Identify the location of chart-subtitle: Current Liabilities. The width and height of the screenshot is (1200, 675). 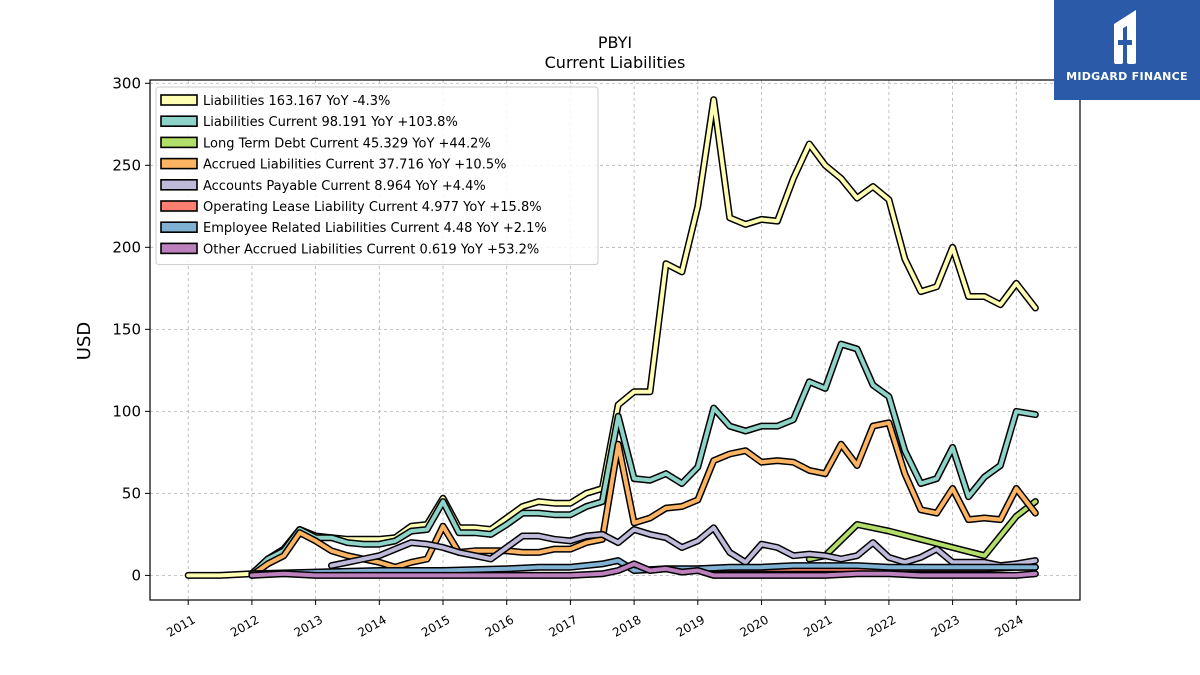
(615, 62).